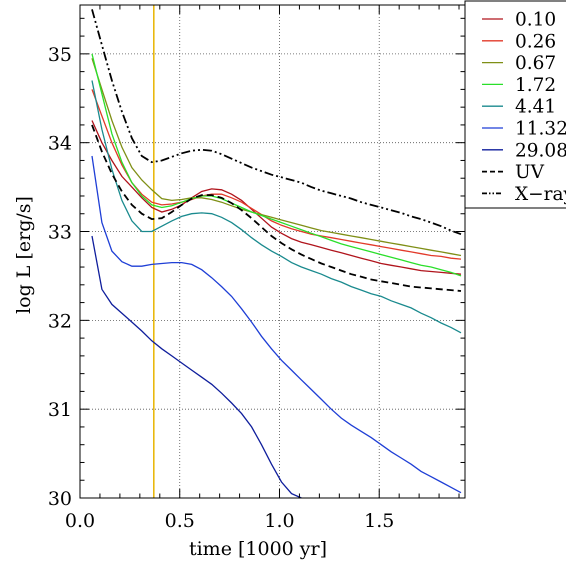  What do you see at coordinates (60, 499) in the screenshot?
I see `y-tick-label: 30` at bounding box center [60, 499].